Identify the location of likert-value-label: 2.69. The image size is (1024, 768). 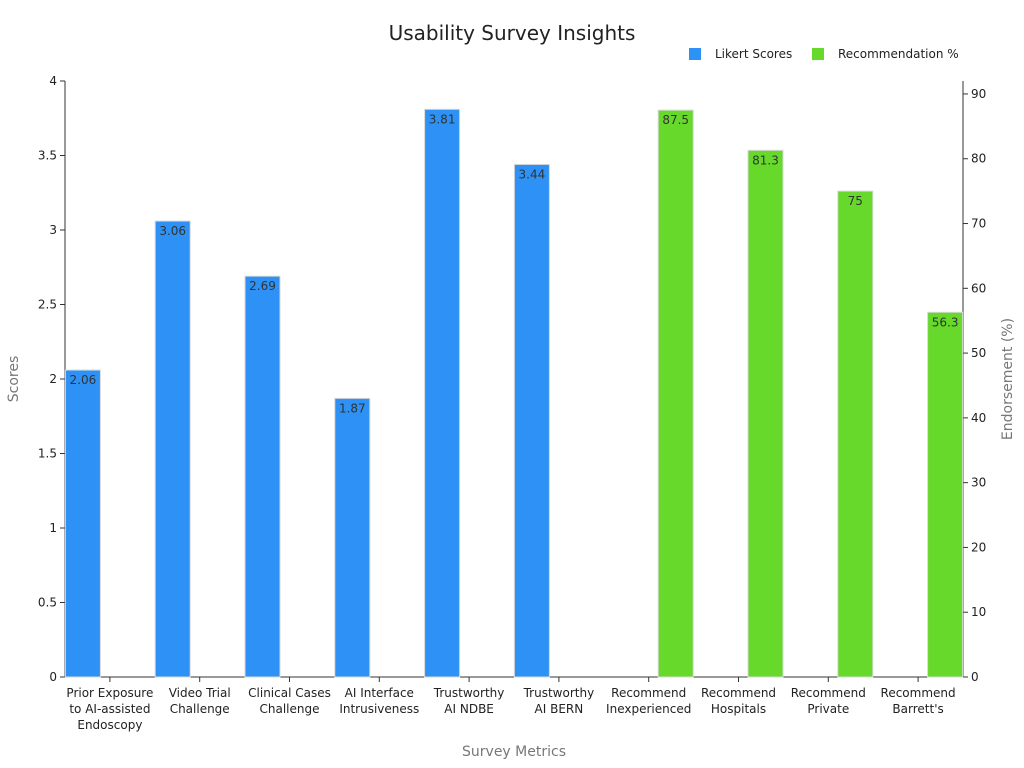
(262, 286).